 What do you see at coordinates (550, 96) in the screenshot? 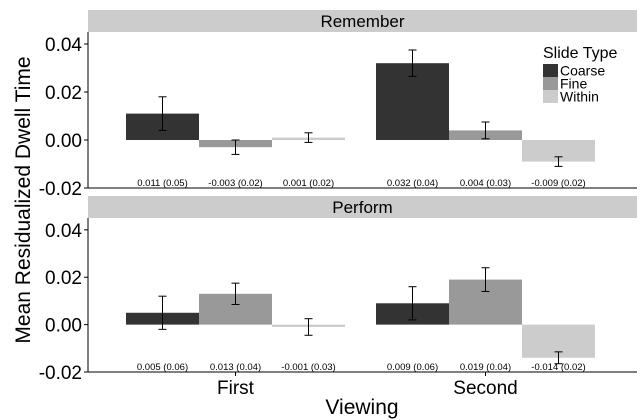
I see `legend-key-within` at bounding box center [550, 96].